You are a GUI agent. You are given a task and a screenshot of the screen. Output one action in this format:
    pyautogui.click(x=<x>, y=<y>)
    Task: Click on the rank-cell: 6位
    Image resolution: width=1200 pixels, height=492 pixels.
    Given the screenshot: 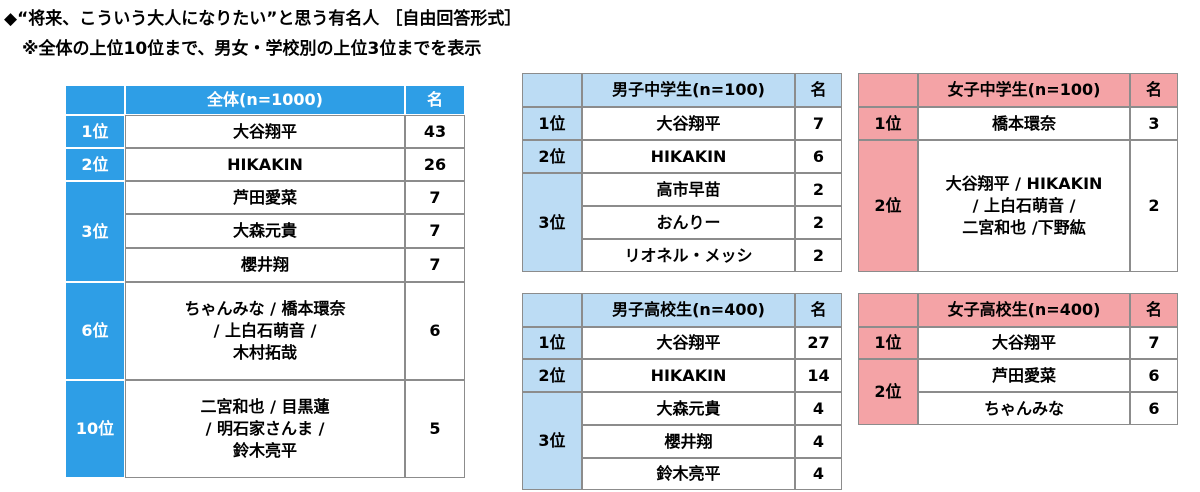 What is the action you would take?
    pyautogui.click(x=95, y=331)
    